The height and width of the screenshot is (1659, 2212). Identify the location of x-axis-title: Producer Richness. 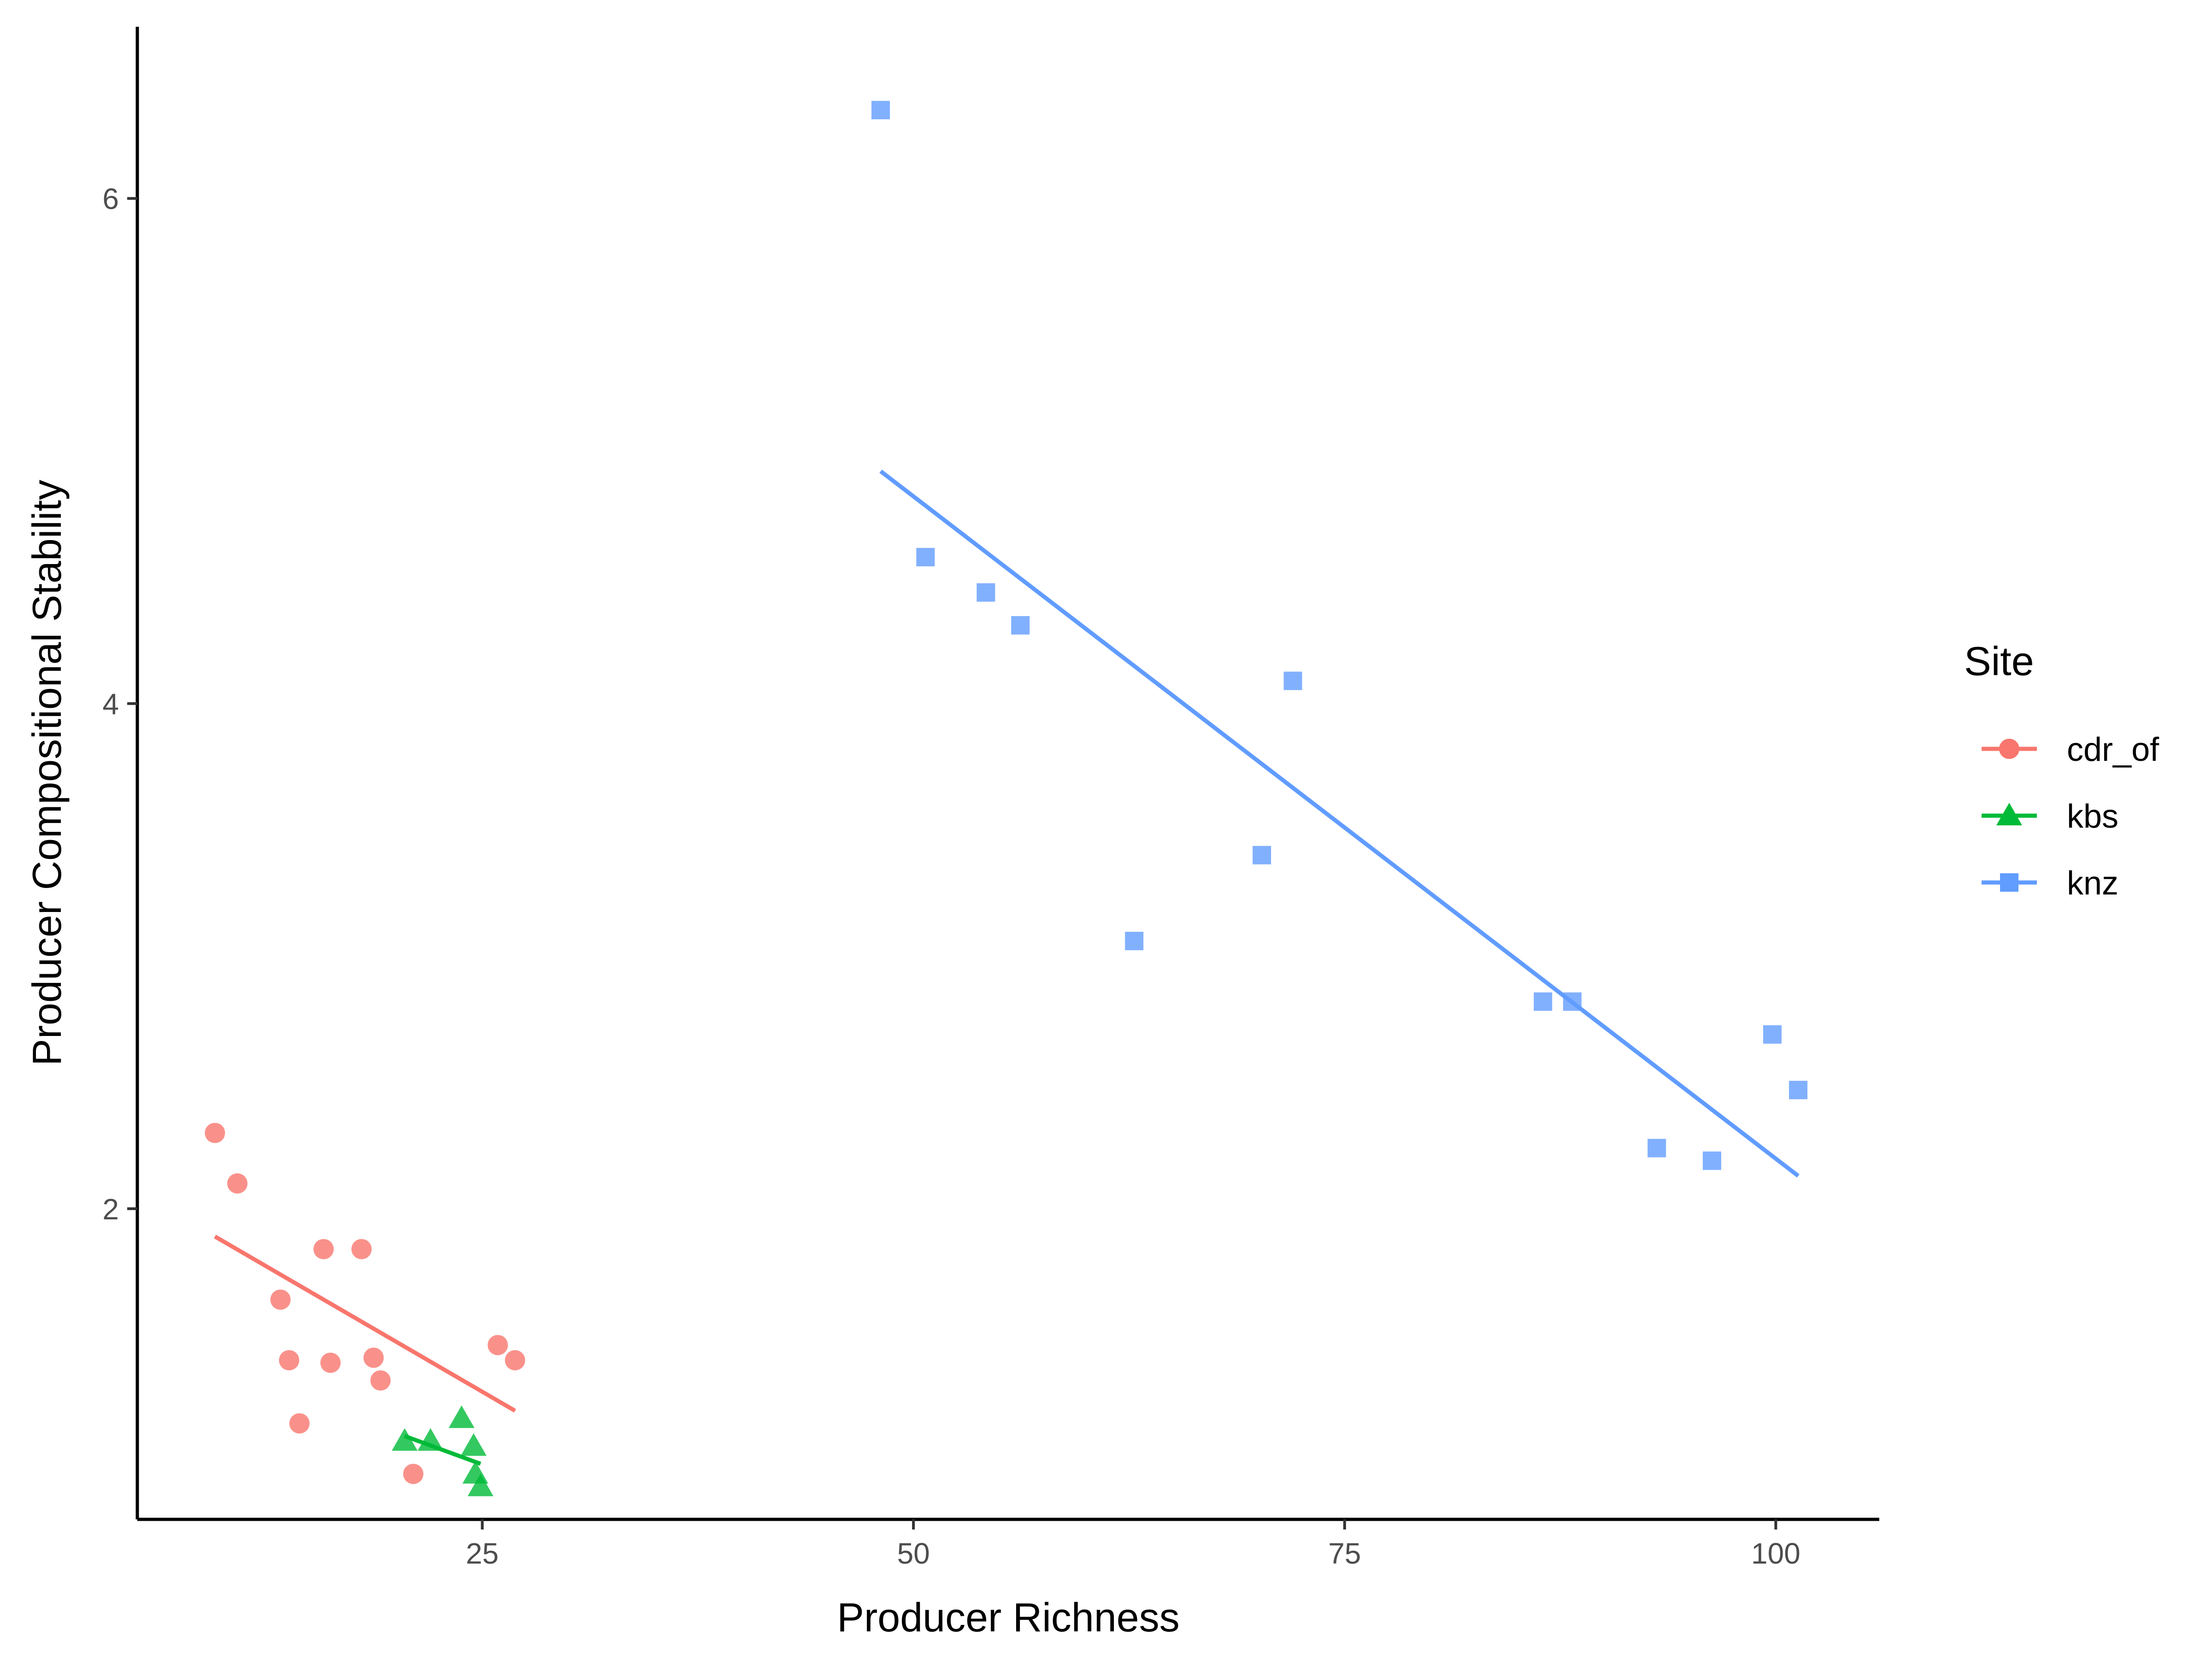
(1008, 1617).